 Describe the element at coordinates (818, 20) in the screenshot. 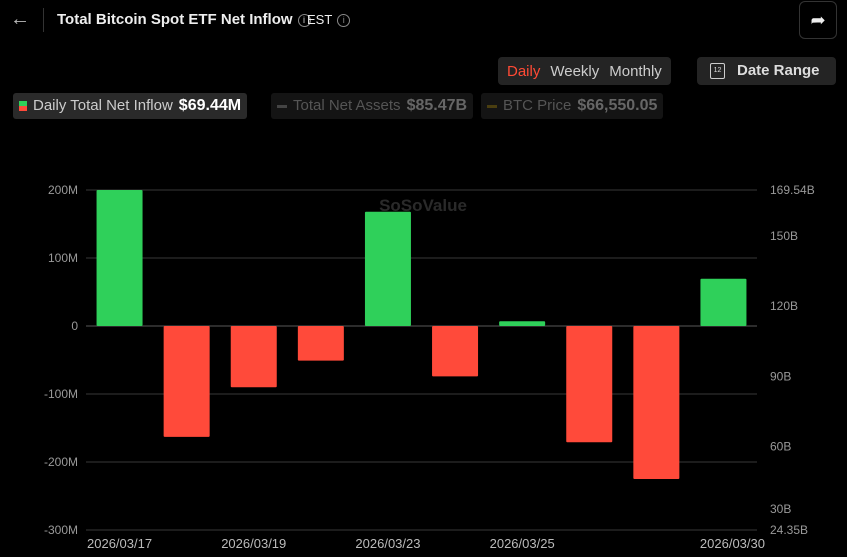

I see `share-button: ➦` at that location.